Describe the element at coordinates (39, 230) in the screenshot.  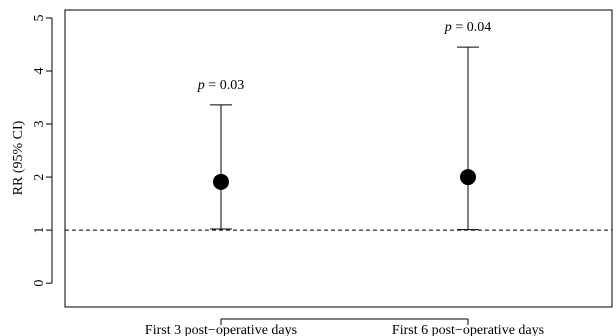
I see `y-tick-label: 1` at that location.